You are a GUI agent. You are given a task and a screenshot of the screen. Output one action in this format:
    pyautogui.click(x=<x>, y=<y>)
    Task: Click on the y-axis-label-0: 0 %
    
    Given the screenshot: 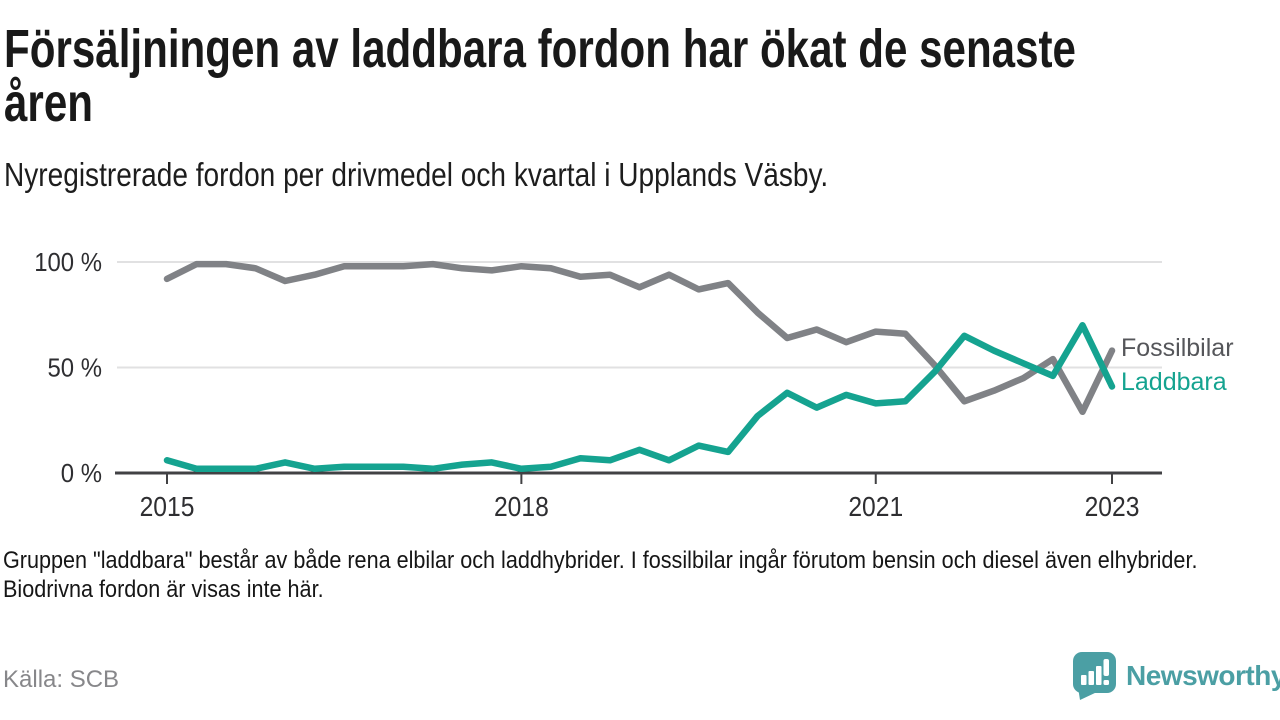 What is the action you would take?
    pyautogui.click(x=81, y=473)
    